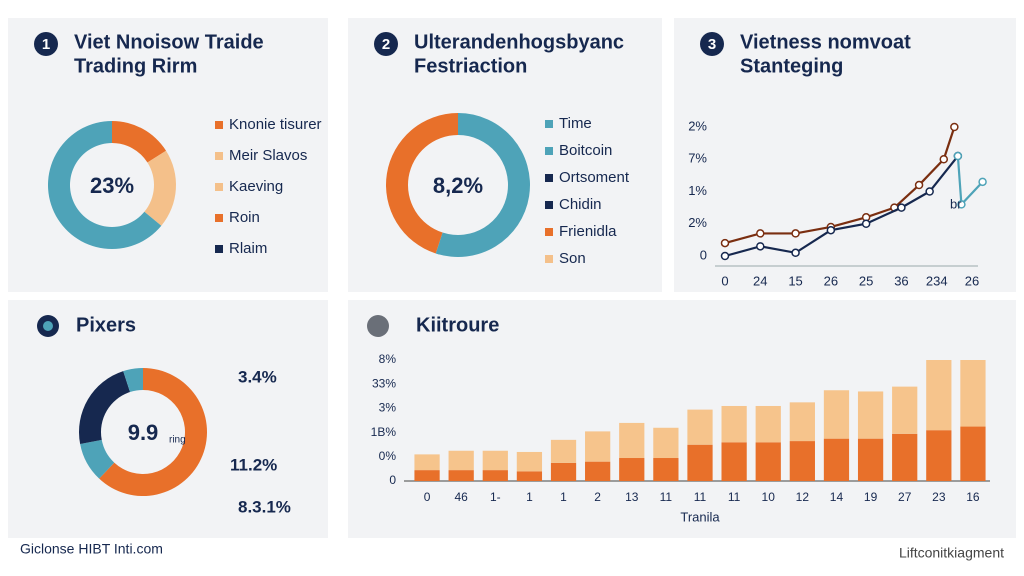  I want to click on panel, so click(168, 419).